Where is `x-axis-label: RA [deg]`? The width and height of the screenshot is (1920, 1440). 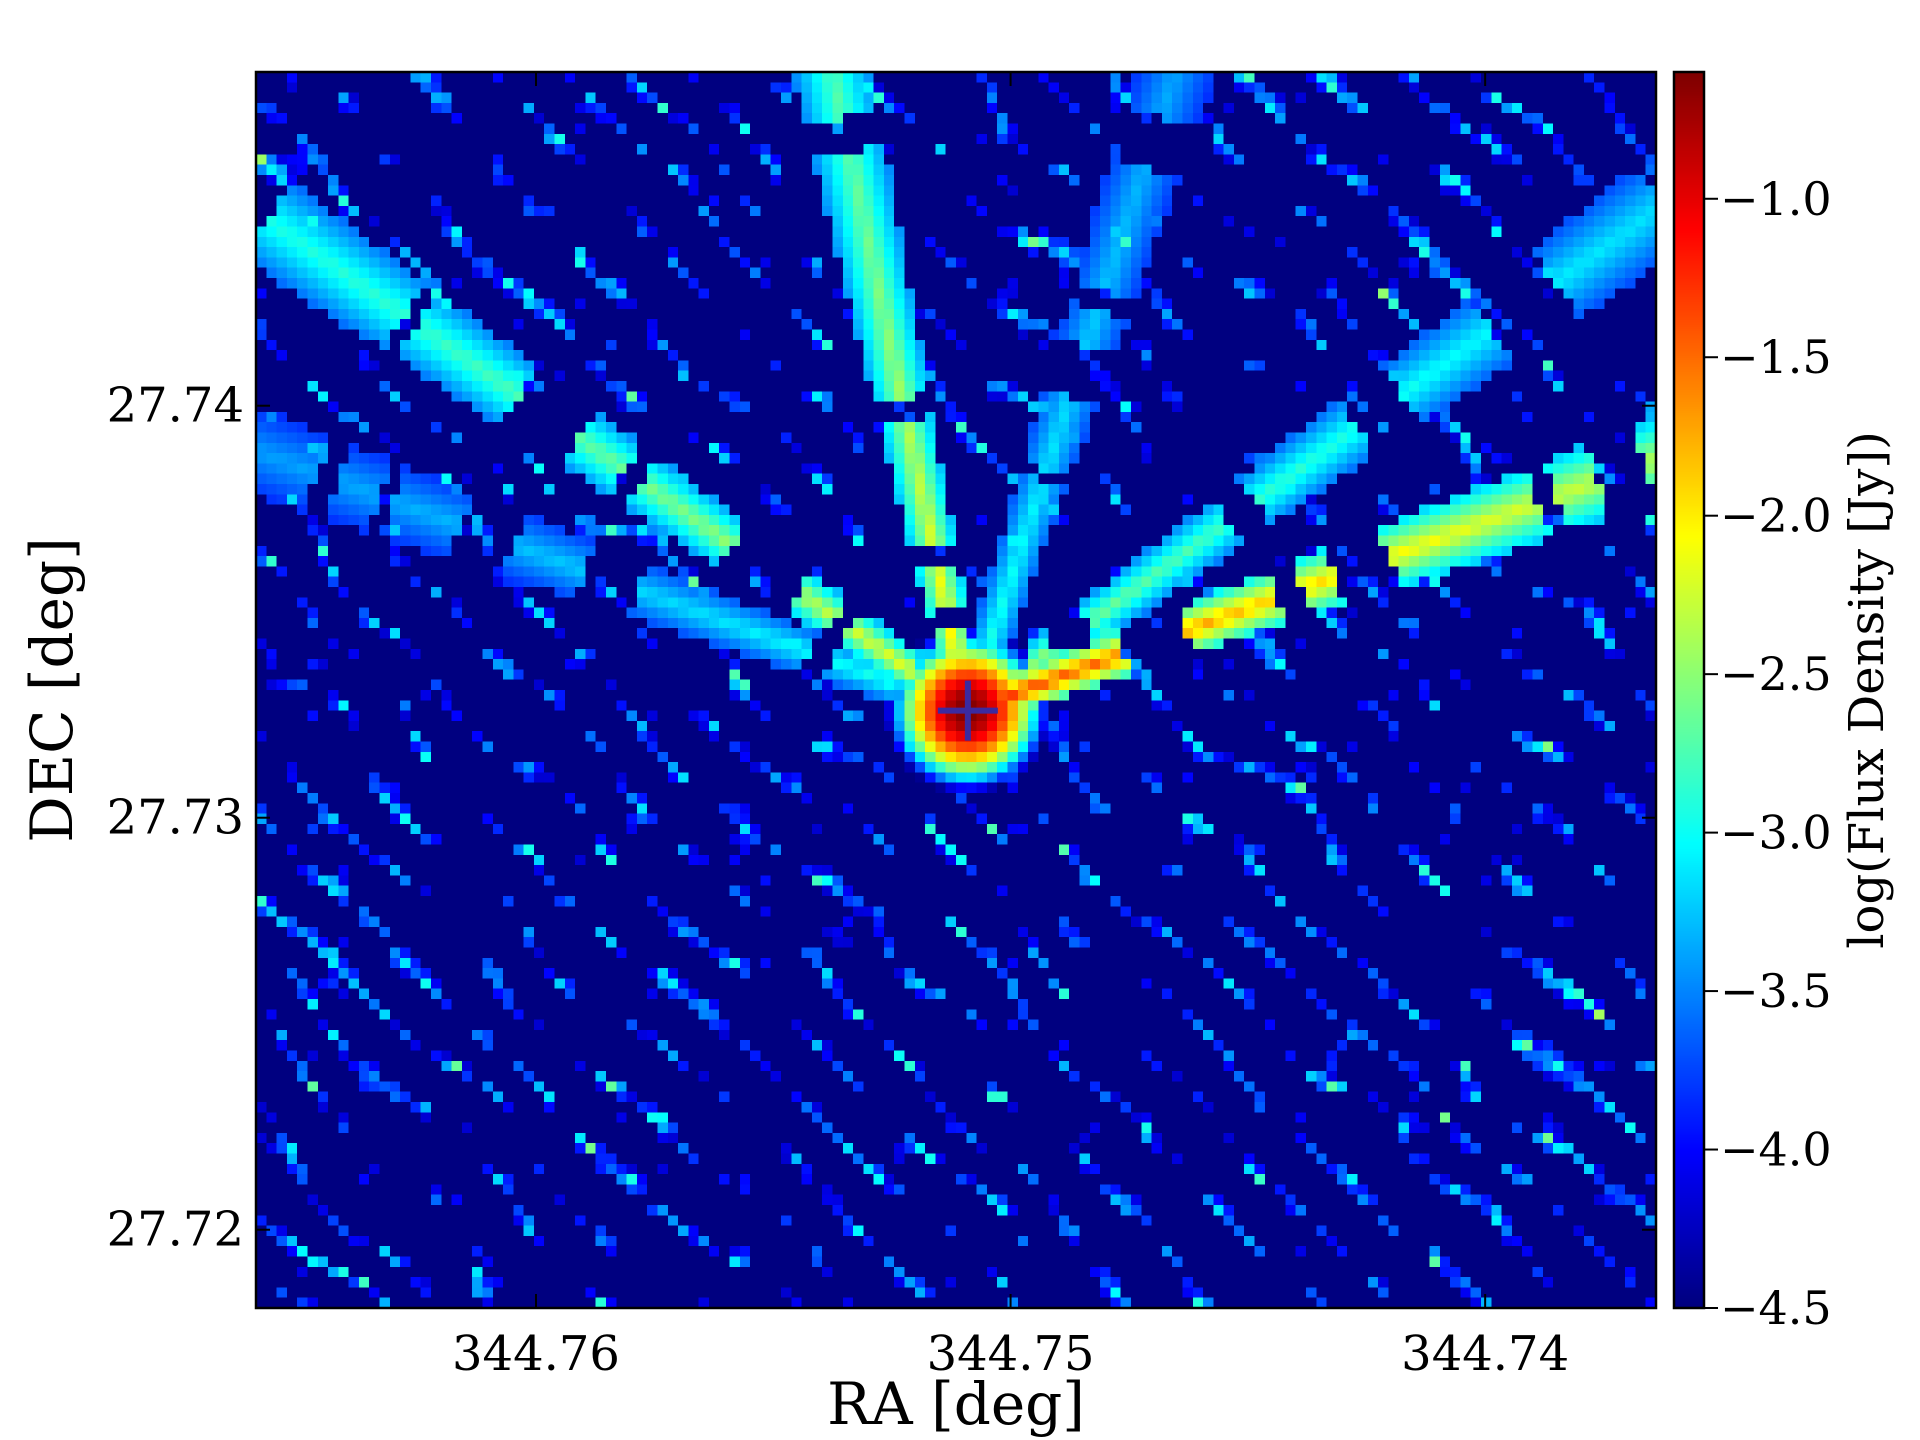 x-axis-label: RA [deg] is located at coordinates (956, 1404).